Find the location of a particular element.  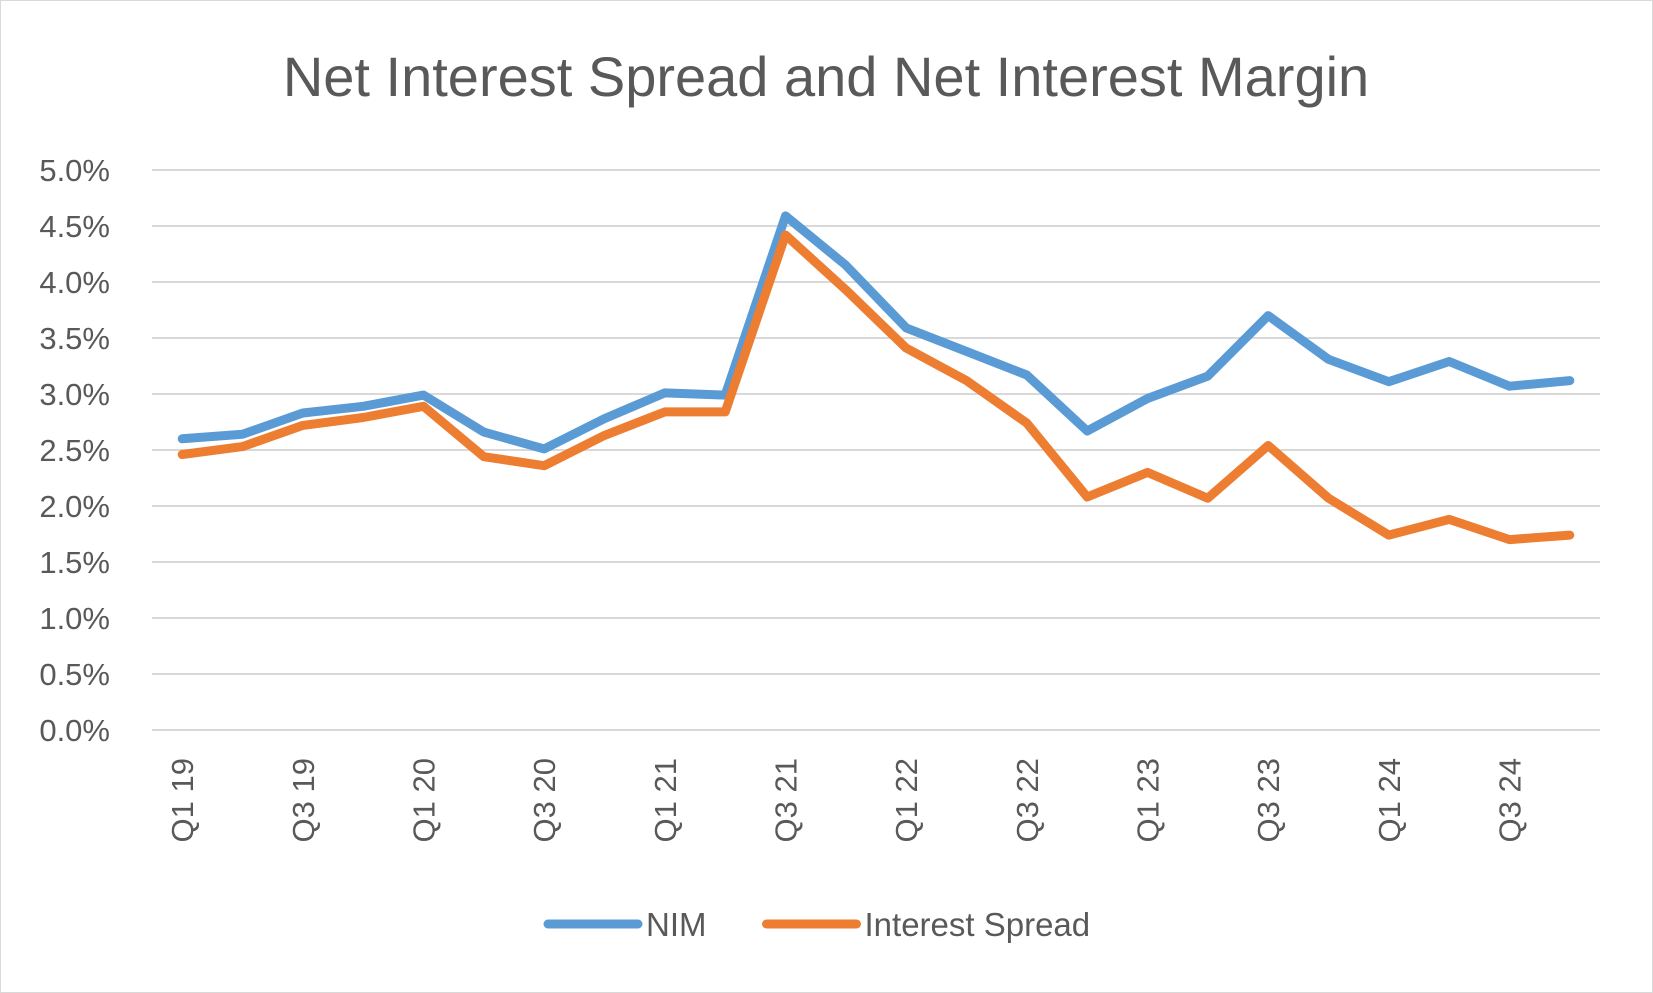

y-tick-label: 1.5% is located at coordinates (74, 562).